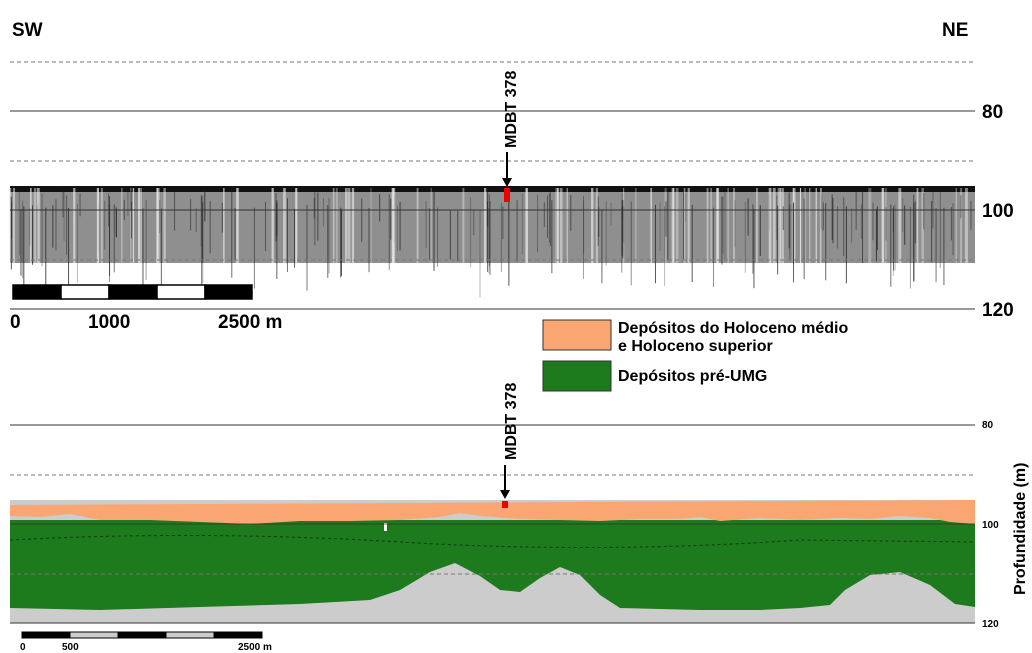 The width and height of the screenshot is (1032, 653). Describe the element at coordinates (109, 322) in the screenshot. I see `scale-label: 1000` at that location.